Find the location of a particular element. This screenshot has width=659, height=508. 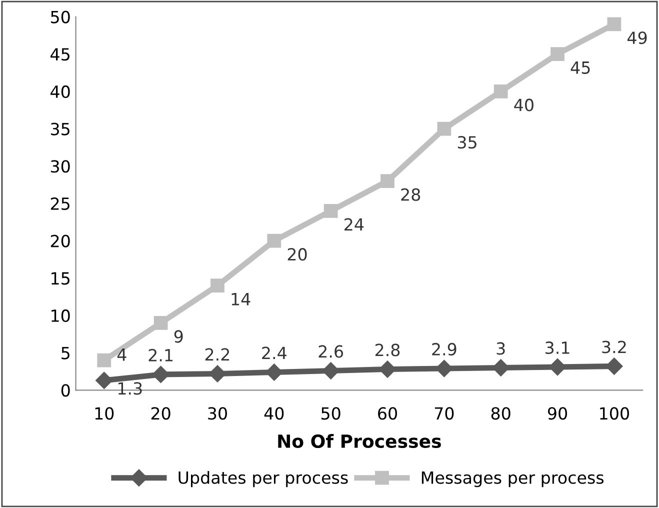

data-label: 14 is located at coordinates (241, 299).